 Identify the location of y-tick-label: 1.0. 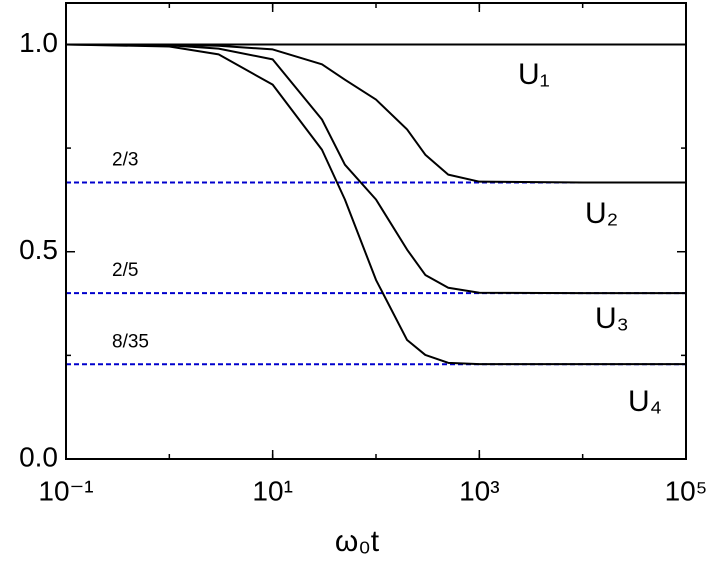
(38, 42).